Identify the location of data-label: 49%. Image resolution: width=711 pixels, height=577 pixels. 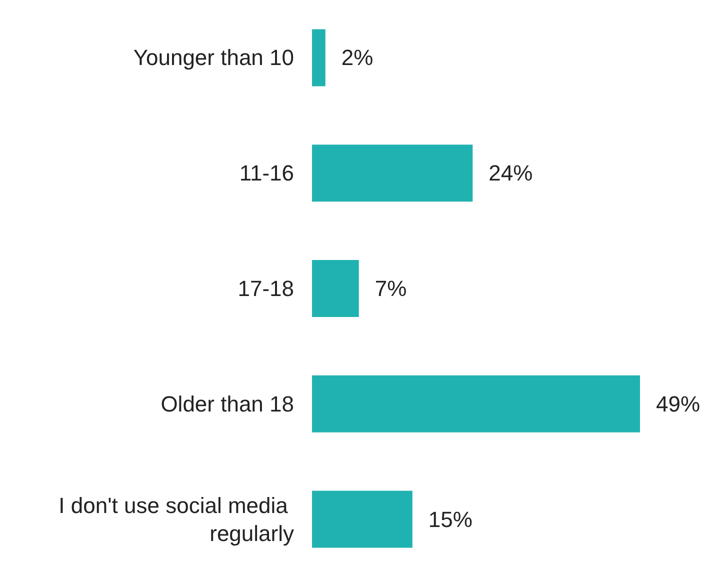
(678, 403).